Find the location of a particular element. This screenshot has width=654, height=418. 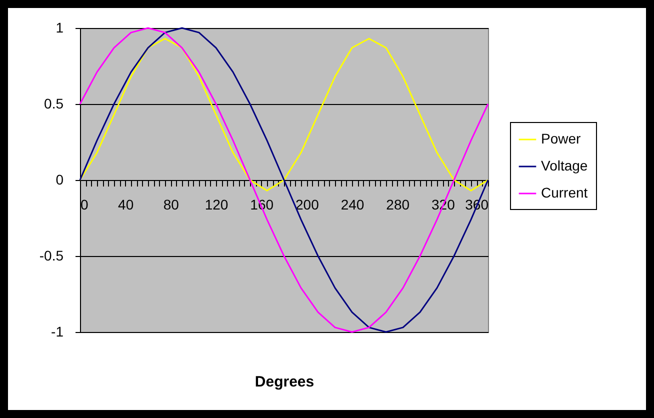

x-axis-title: Degrees is located at coordinates (284, 382).